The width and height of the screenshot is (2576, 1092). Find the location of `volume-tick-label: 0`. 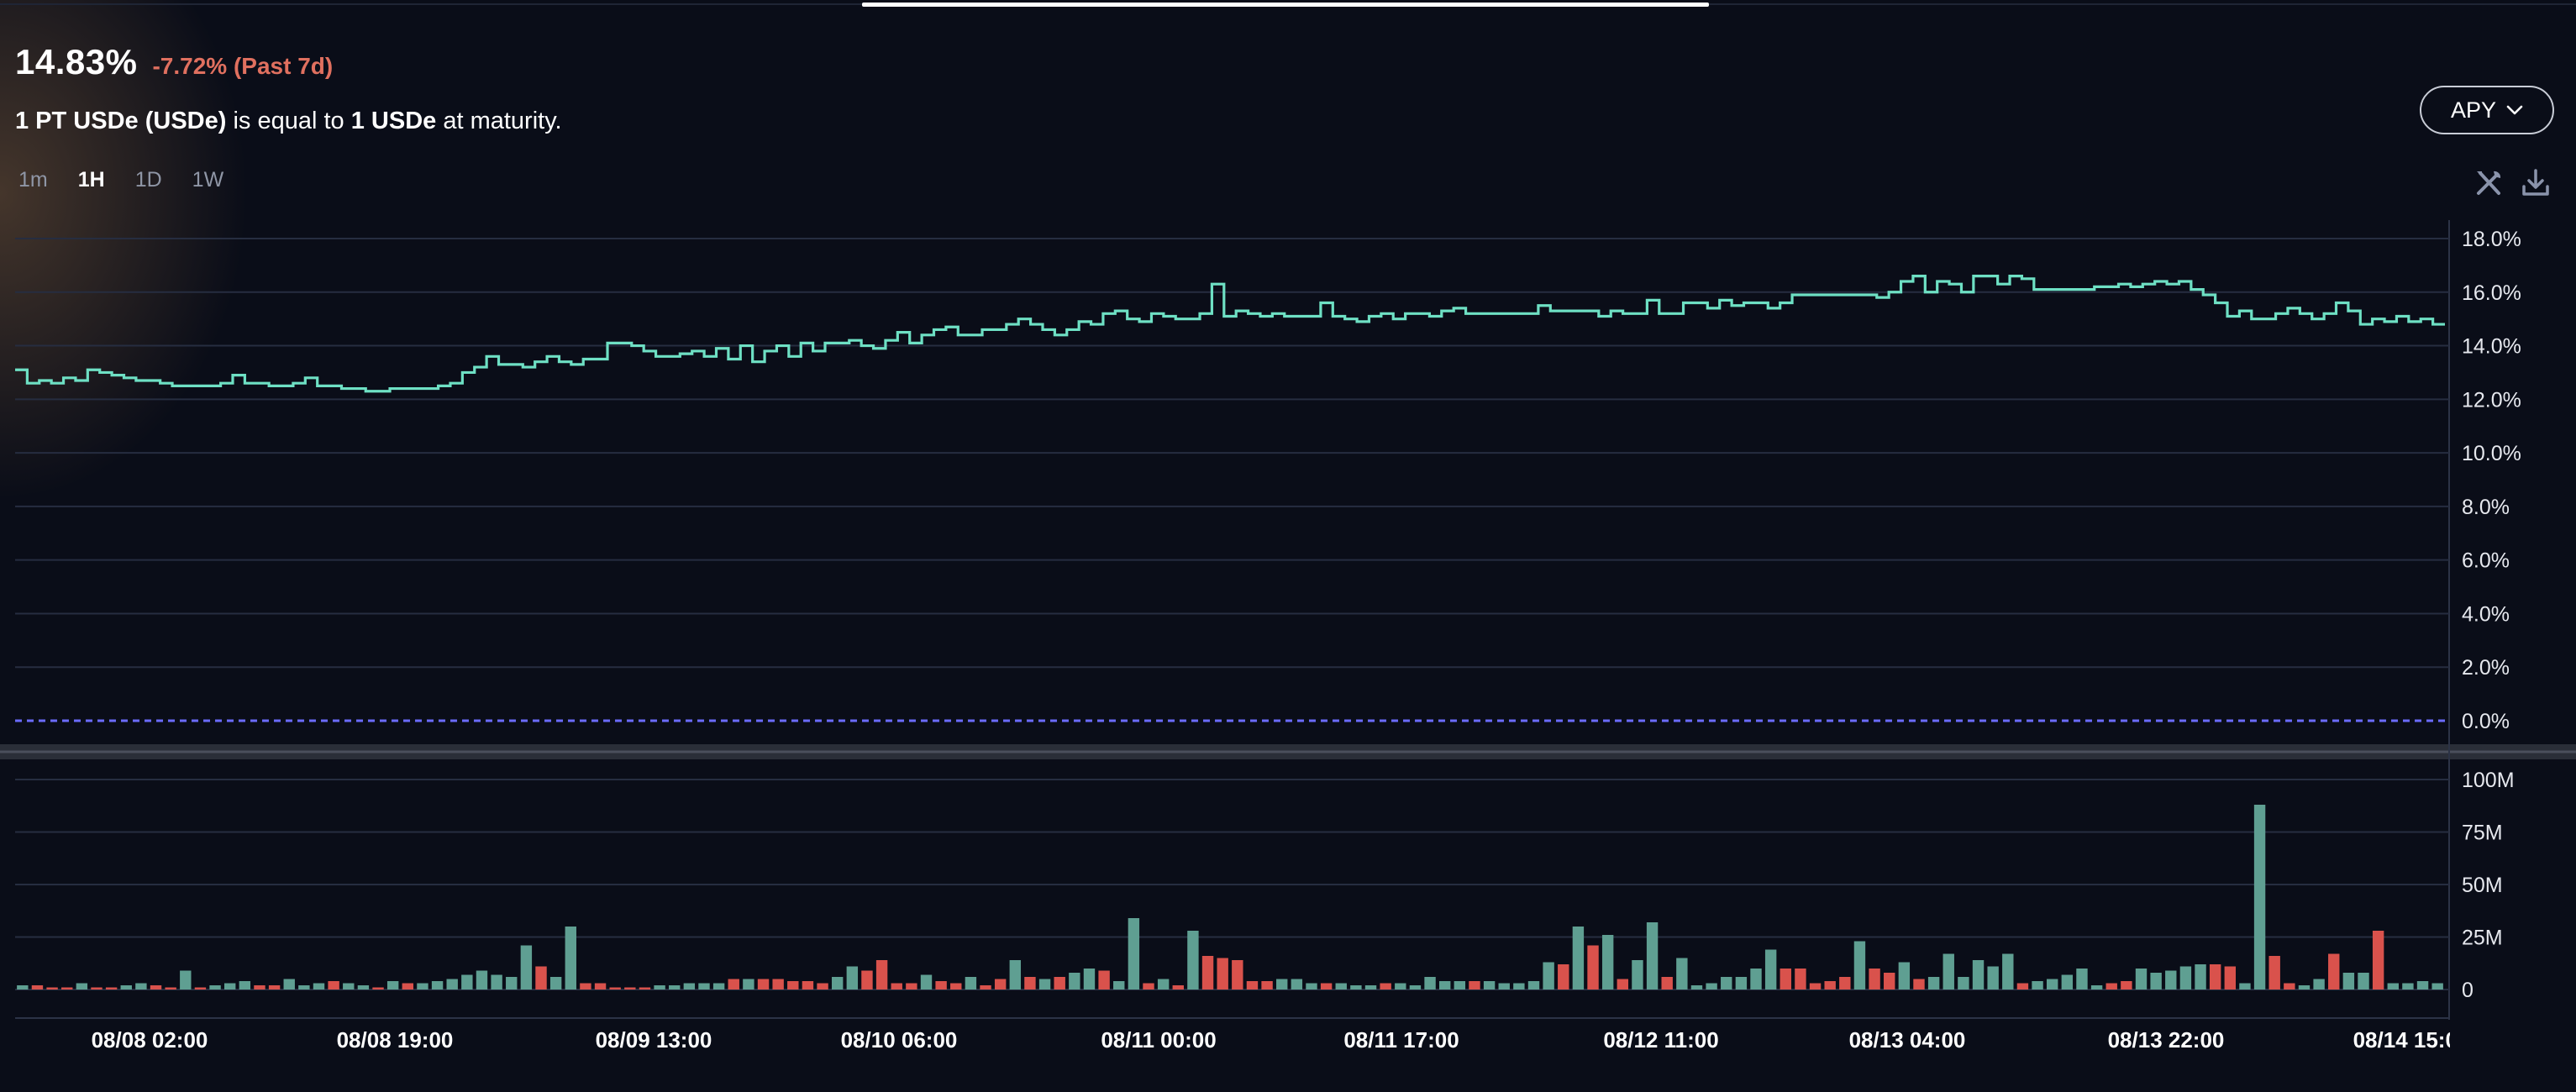

volume-tick-label: 0 is located at coordinates (2467, 990).